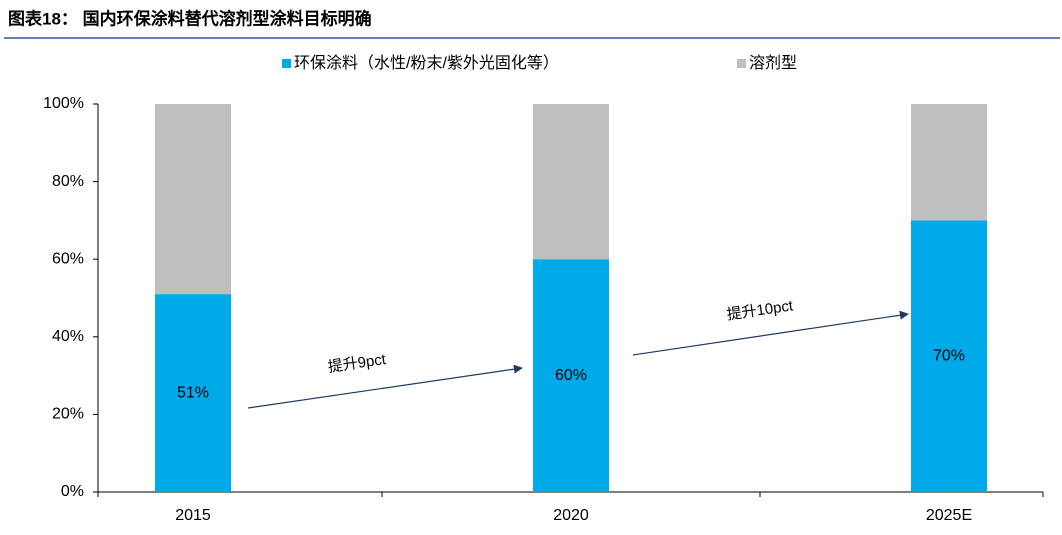  What do you see at coordinates (63, 103) in the screenshot?
I see `y-tick-label: 100%` at bounding box center [63, 103].